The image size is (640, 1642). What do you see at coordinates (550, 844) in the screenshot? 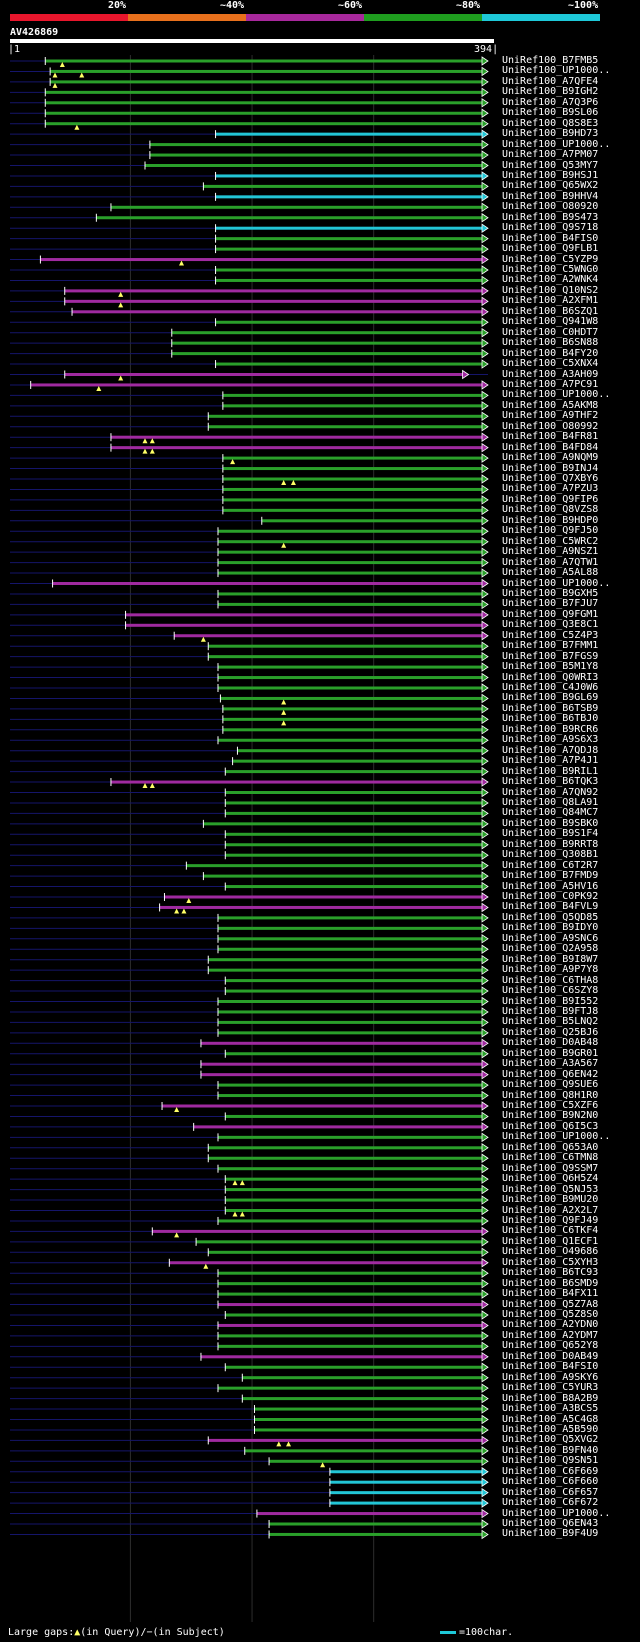
I see `hit-label-link: UniRef100_B9RRT8` at bounding box center [550, 844].